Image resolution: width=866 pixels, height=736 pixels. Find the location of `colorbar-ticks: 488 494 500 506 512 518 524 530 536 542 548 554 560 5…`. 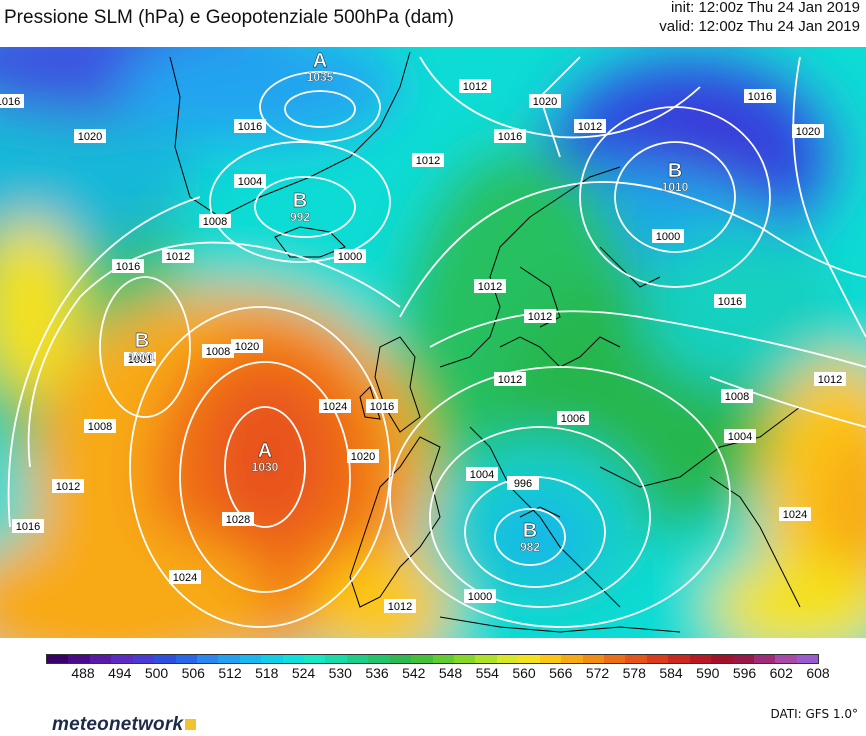

colorbar-ticks: 488 494 500 506 512 518 524 530 536 542 548 554 560 5… is located at coordinates (433, 675).